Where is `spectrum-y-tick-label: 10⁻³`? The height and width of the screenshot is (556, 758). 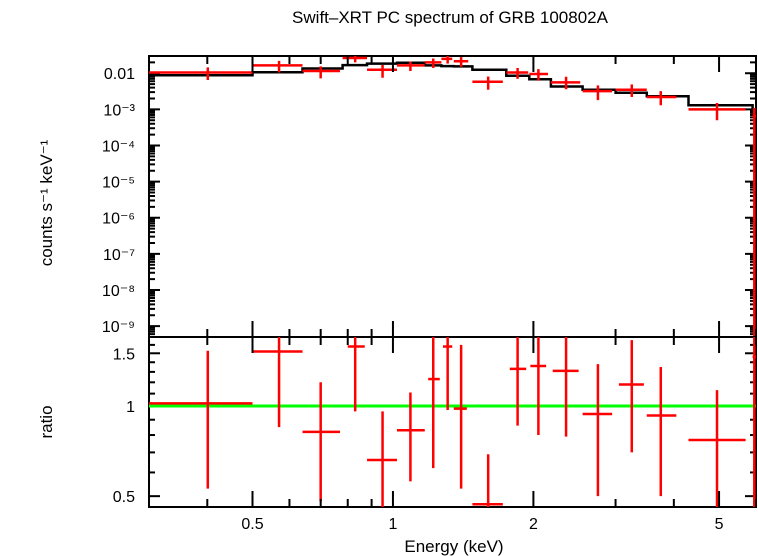 spectrum-y-tick-label: 10⁻³ is located at coordinates (119, 110).